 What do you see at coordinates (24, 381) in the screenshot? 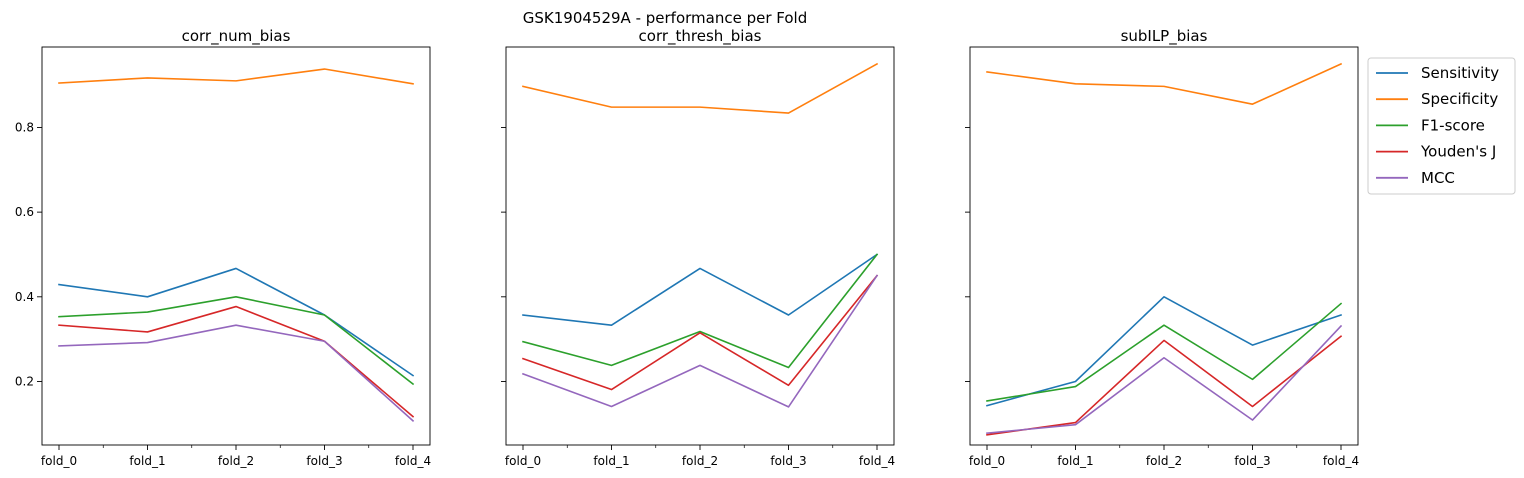
I see `y-tick-label: 0.2` at bounding box center [24, 381].